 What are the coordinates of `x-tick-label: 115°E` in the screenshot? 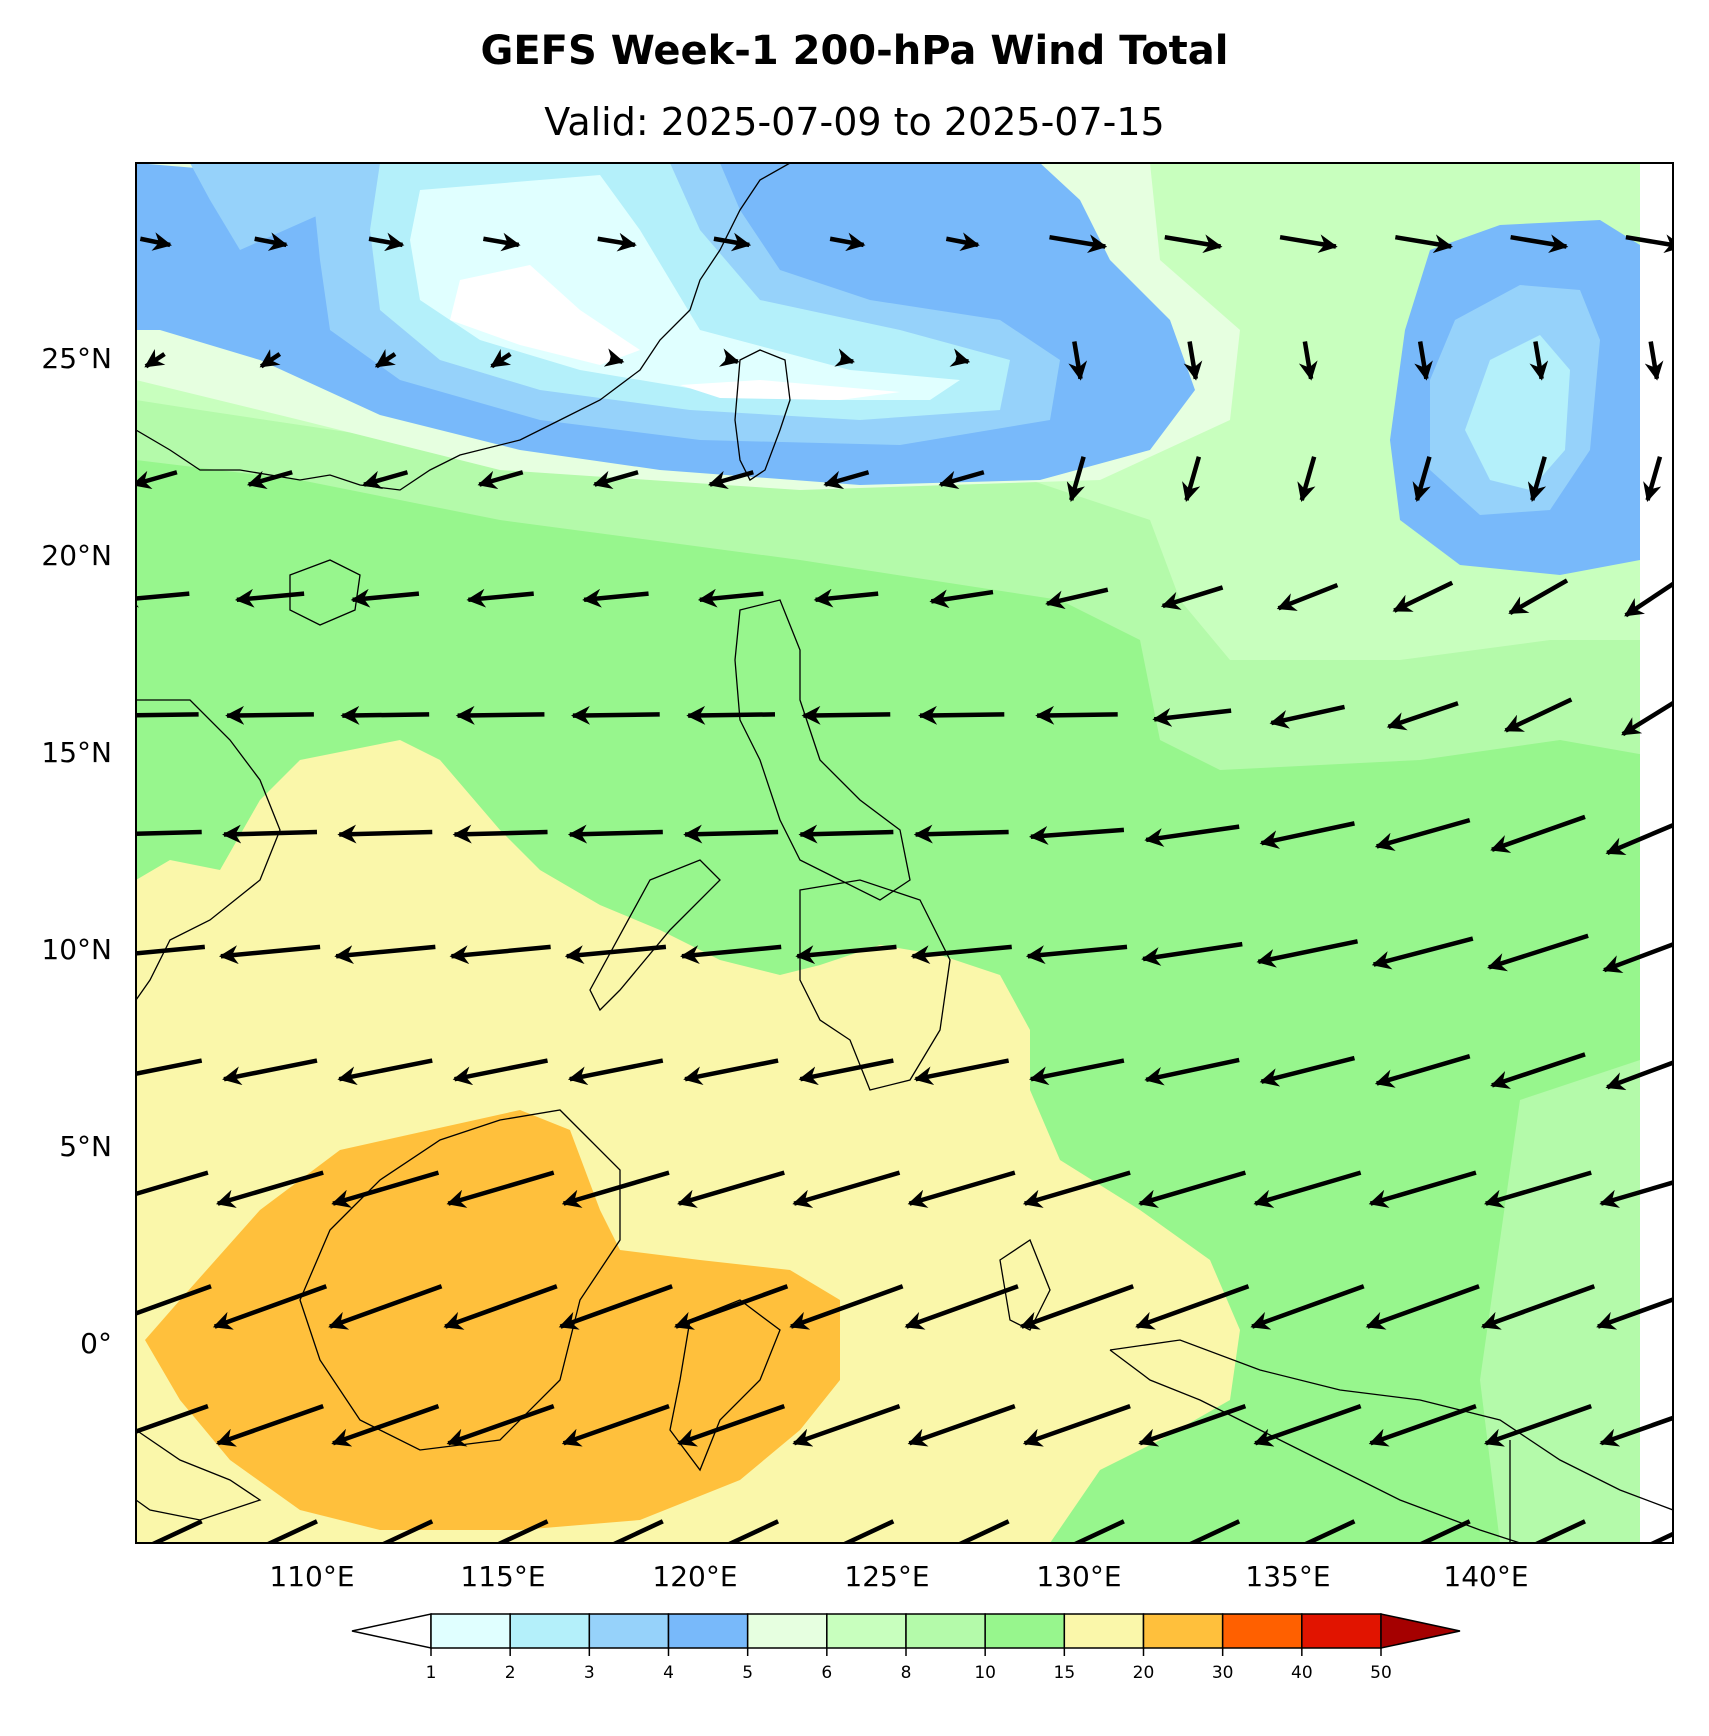 It's located at (502, 1576).